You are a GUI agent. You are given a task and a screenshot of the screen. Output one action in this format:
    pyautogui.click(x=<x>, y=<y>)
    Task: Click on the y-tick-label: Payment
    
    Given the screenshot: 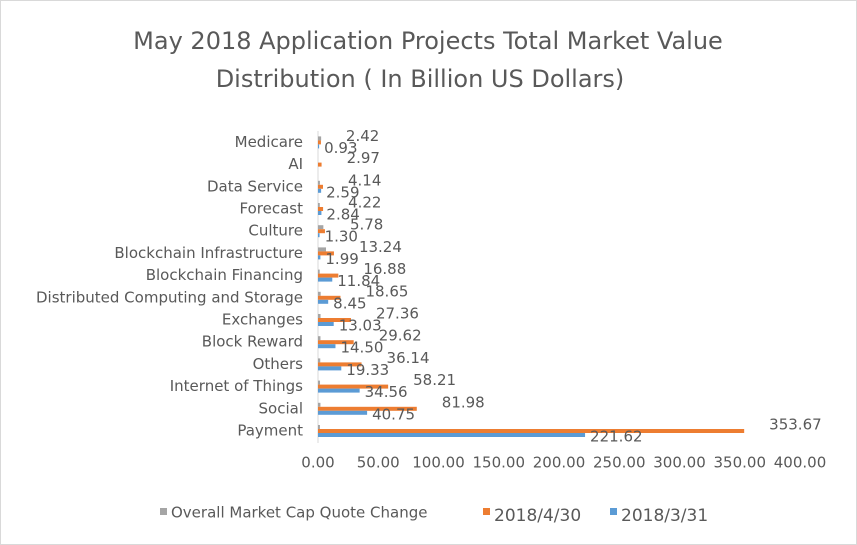 What is the action you would take?
    pyautogui.click(x=270, y=431)
    